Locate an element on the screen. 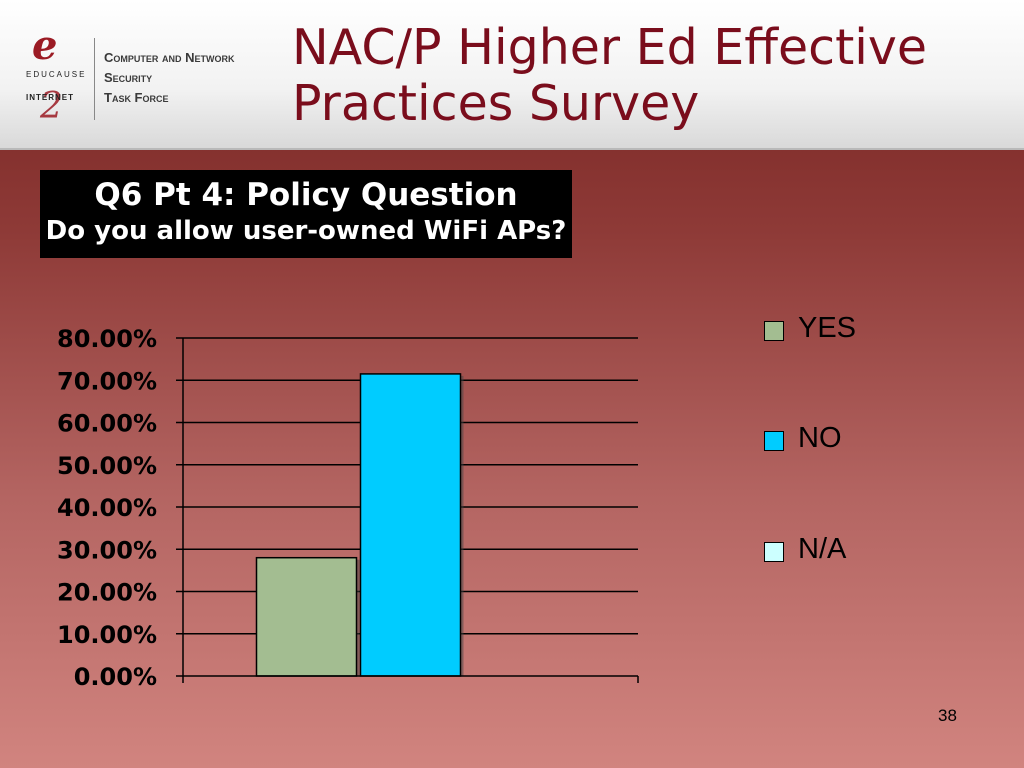  y-tick-label: 80.00% is located at coordinates (107, 339).